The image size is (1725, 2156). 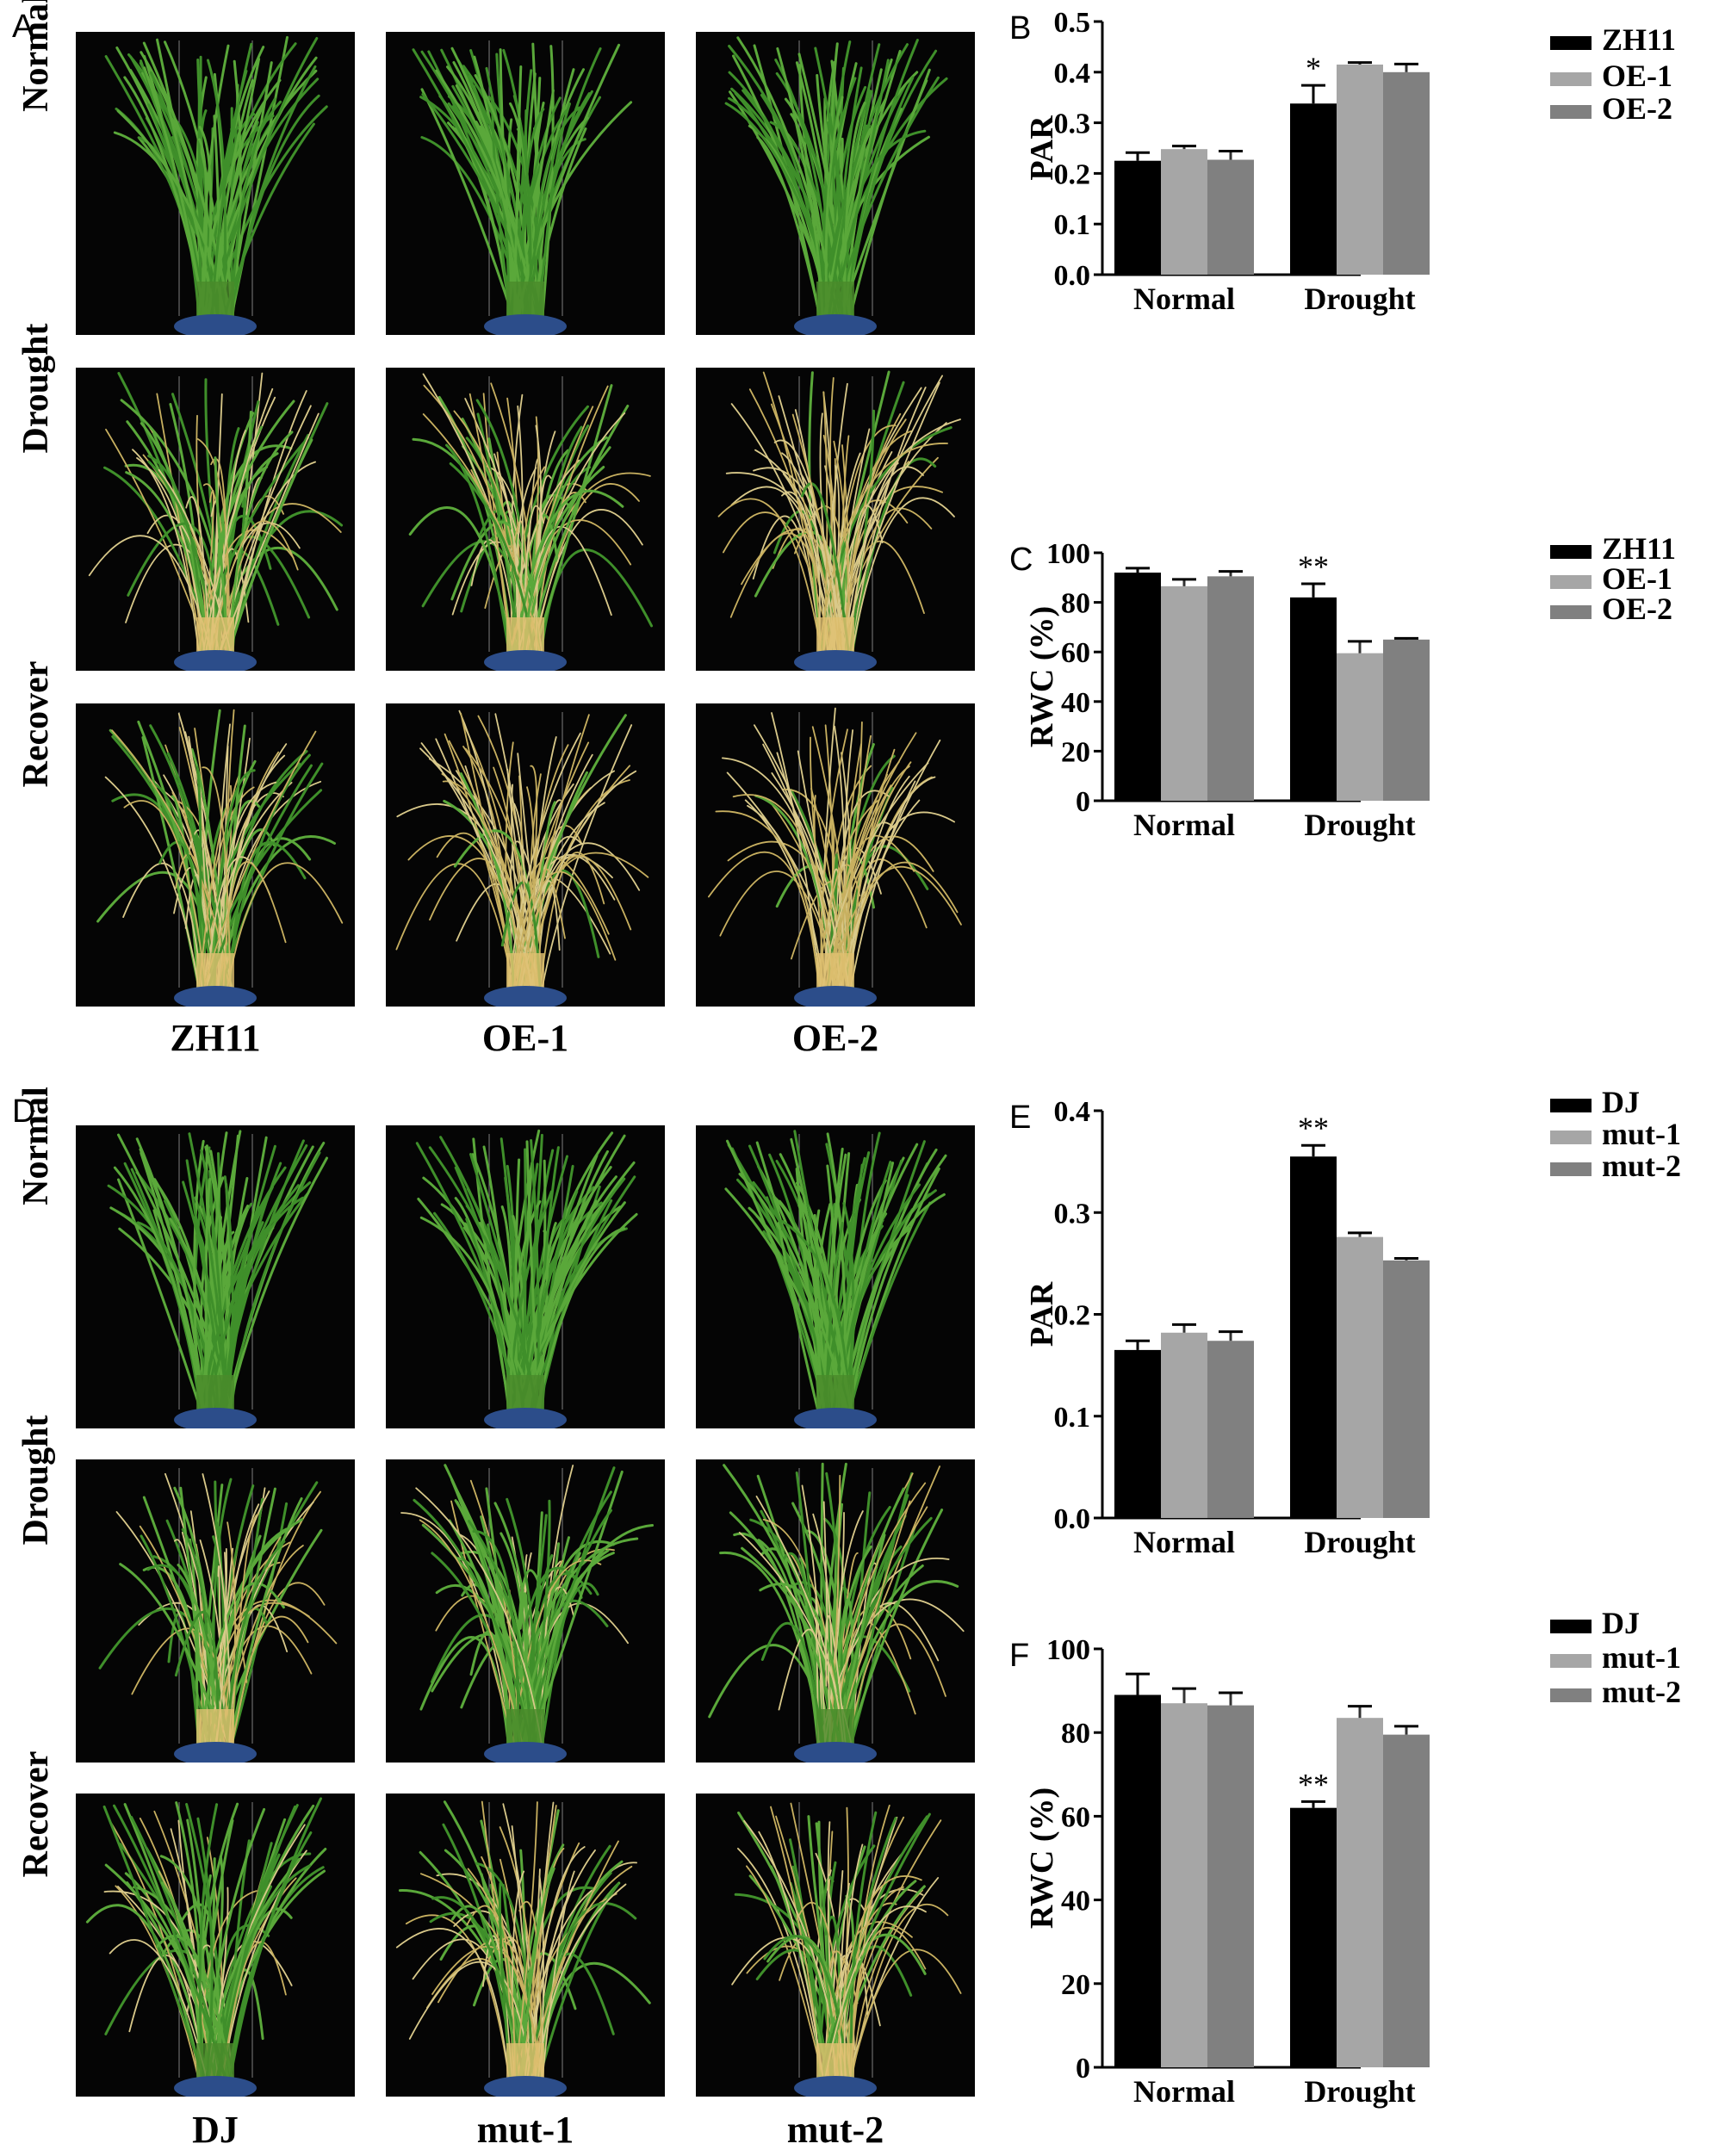 I want to click on significance-label: **, so click(x=1313, y=566).